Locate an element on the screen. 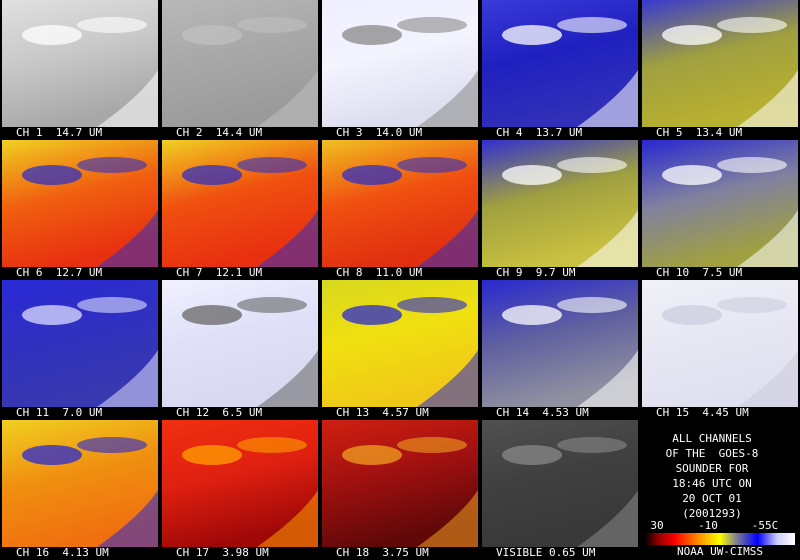 This screenshot has width=800, height=560. panel: CH 9 9.7 UM is located at coordinates (560, 209).